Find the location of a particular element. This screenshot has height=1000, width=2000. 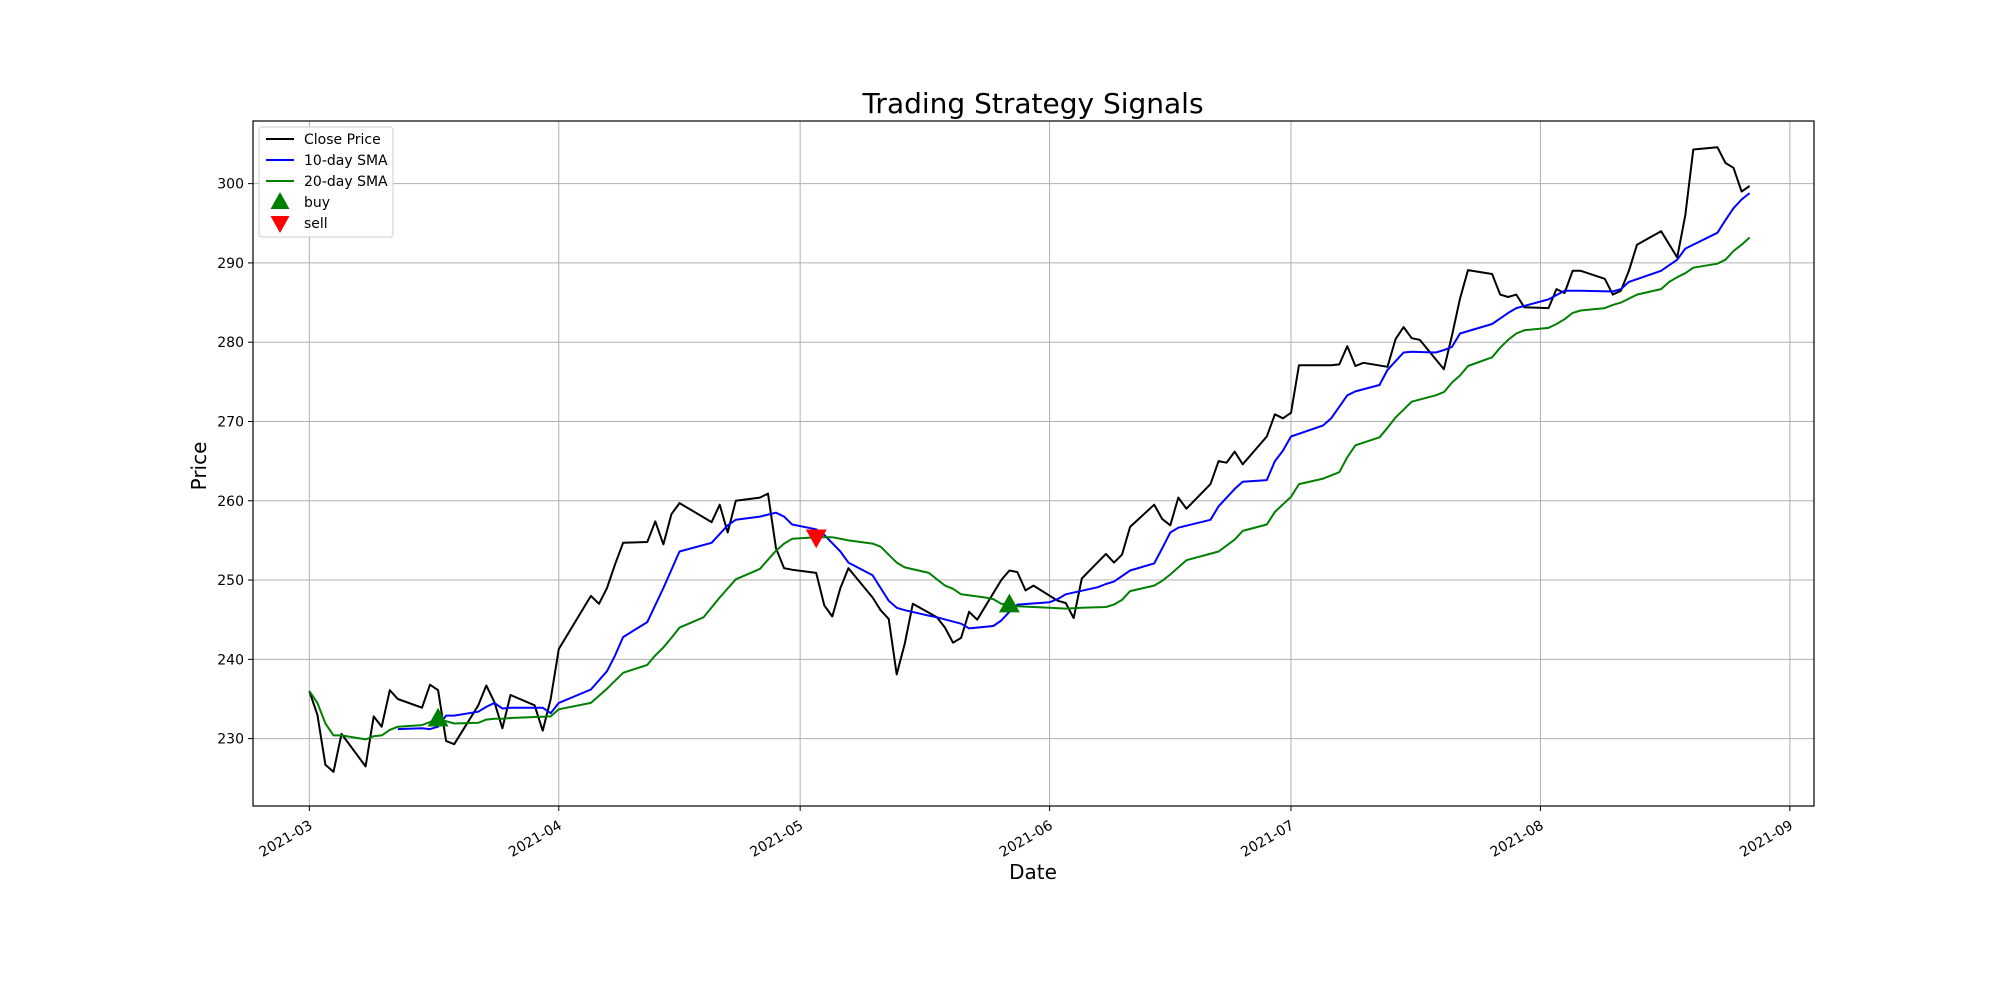

y-tick-label: 290 is located at coordinates (230, 264).